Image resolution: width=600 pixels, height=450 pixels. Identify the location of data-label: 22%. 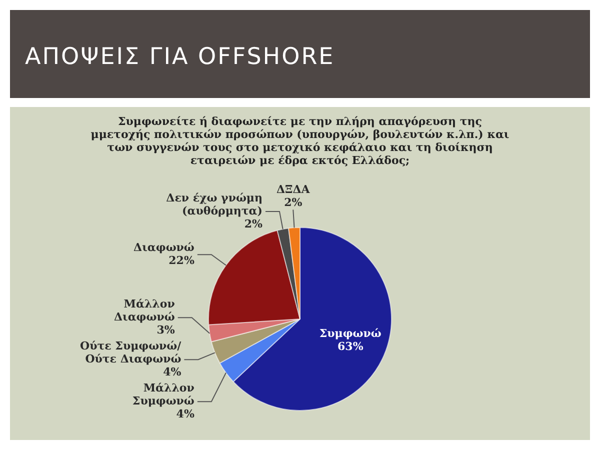
(181, 260).